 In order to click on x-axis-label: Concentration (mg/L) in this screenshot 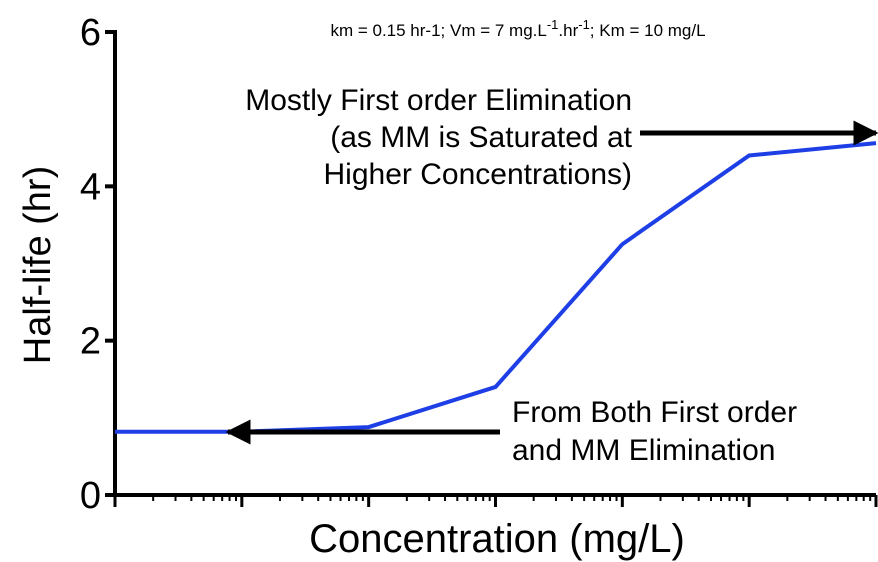, I will do `click(497, 539)`.